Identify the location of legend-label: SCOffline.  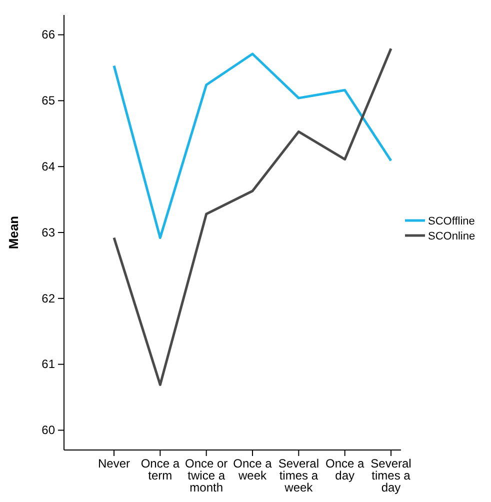
(451, 221).